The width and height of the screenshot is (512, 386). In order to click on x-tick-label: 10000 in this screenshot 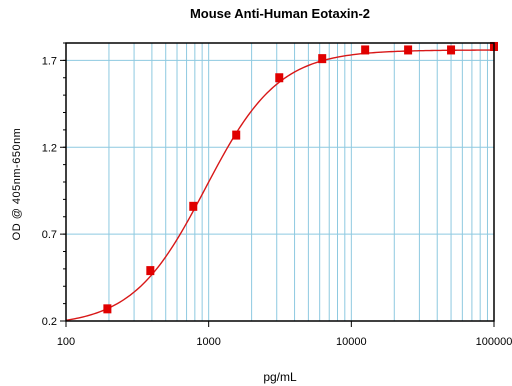, I will do `click(351, 342)`.